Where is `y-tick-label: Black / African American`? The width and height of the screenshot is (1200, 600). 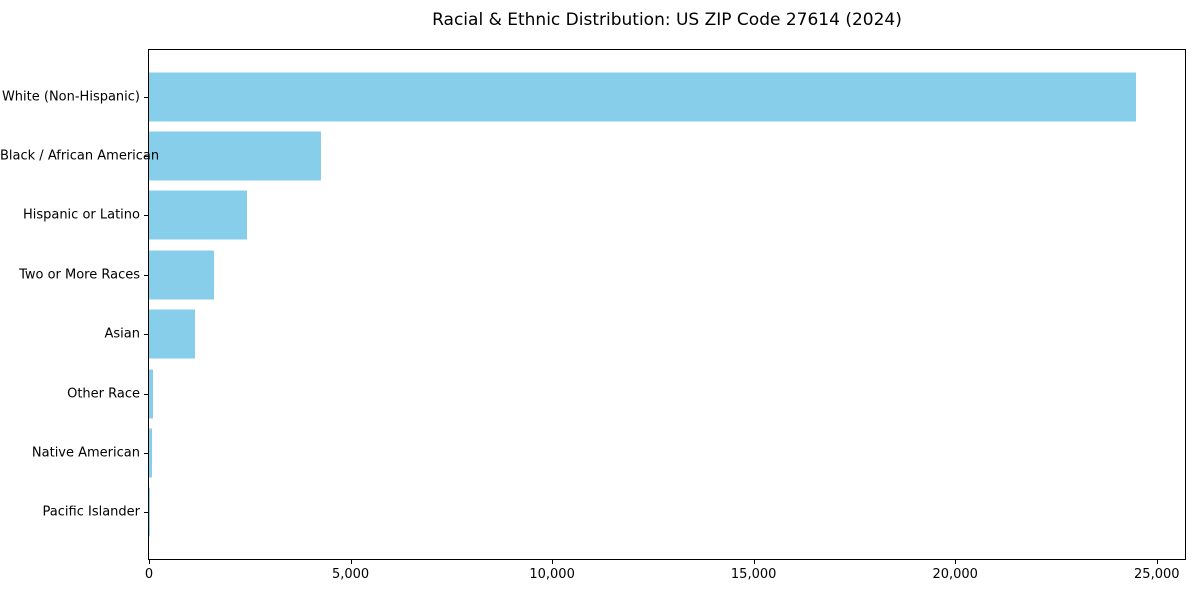 y-tick-label: Black / African American is located at coordinates (80, 156).